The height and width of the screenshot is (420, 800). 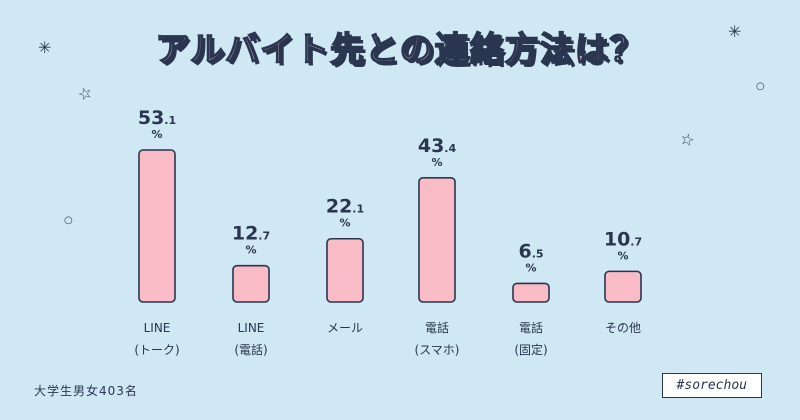 I want to click on category-sublabel: (スマホ), so click(x=436, y=350).